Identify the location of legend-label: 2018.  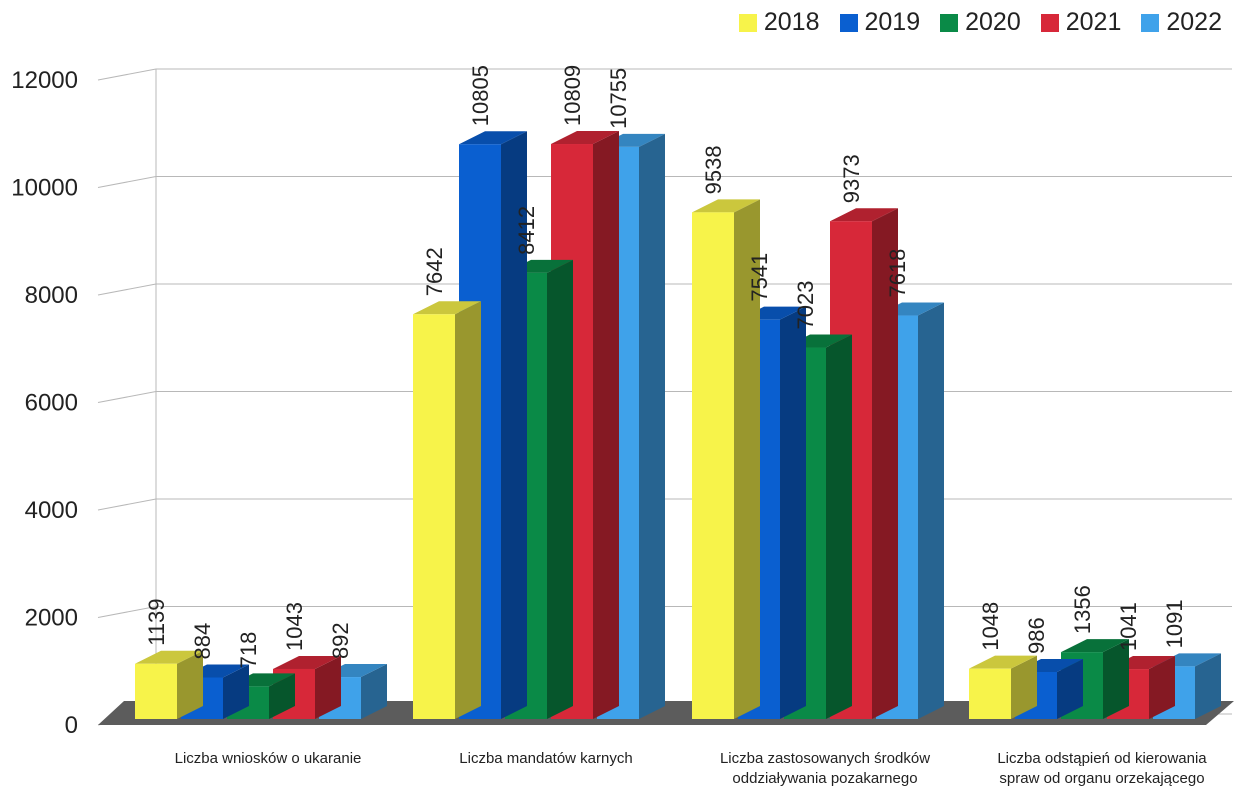
(791, 22).